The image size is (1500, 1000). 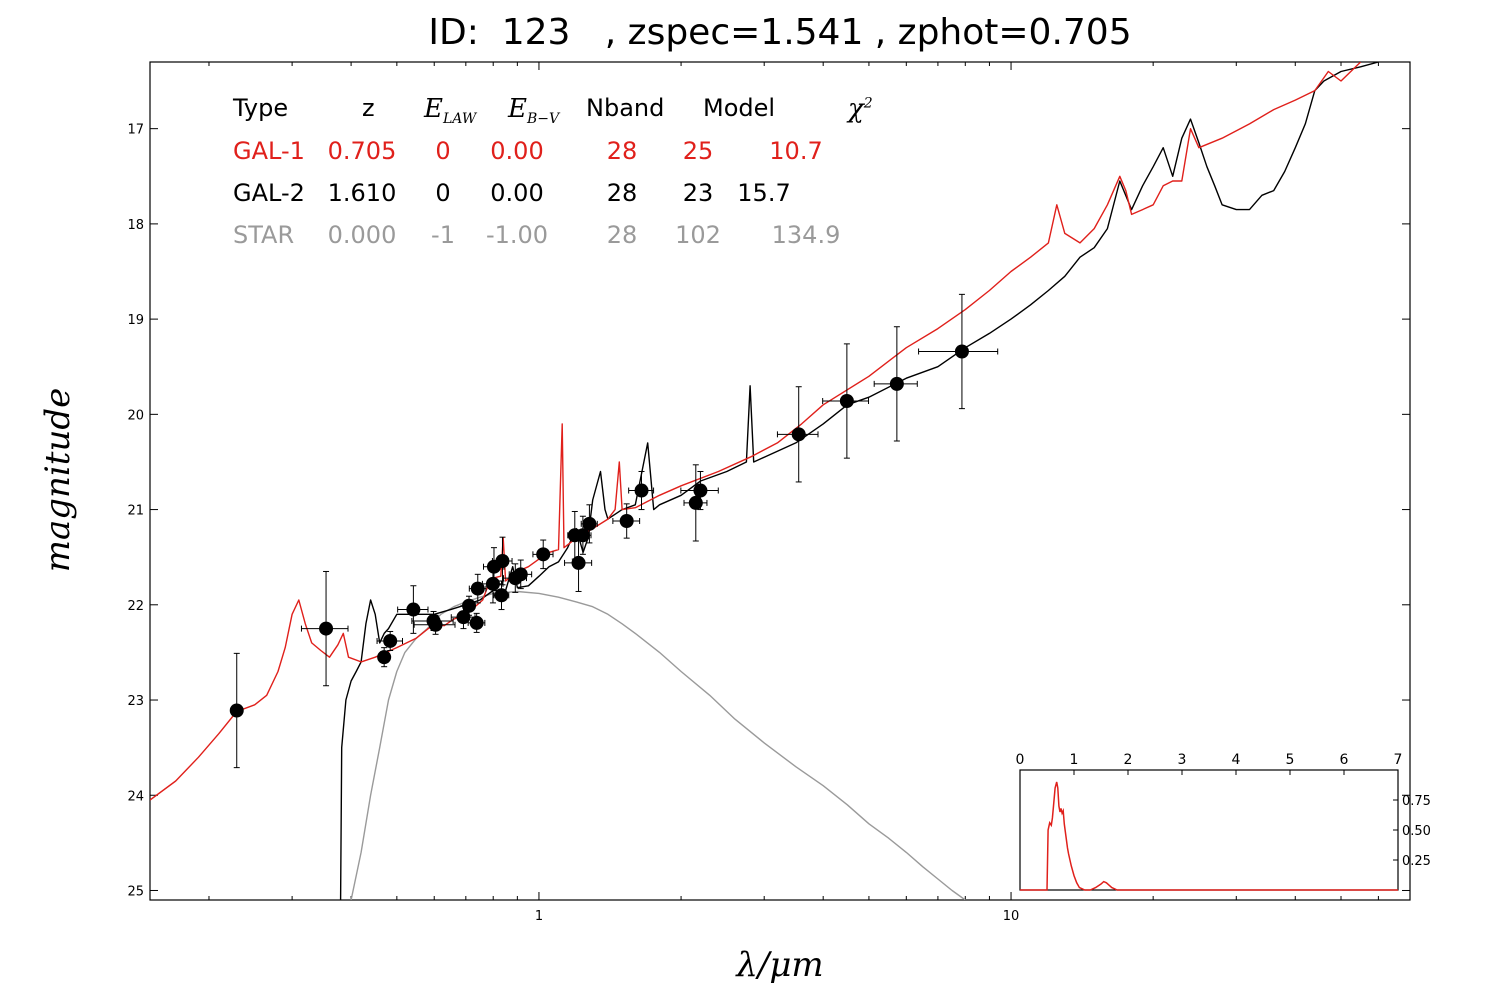 What do you see at coordinates (1128, 760) in the screenshot?
I see `inset-x-tick-label: 2` at bounding box center [1128, 760].